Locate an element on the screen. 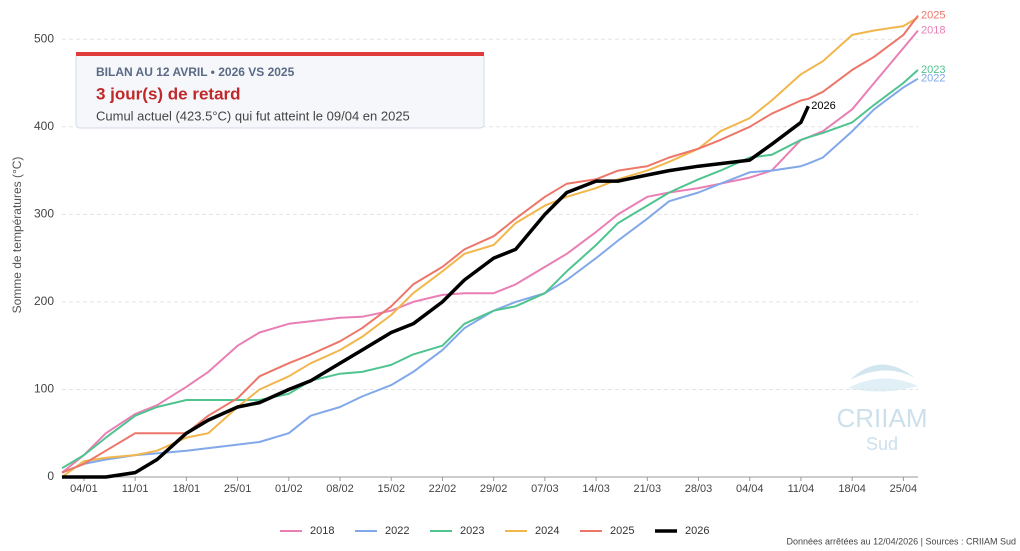  y-tick-label: 0 is located at coordinates (50, 476).